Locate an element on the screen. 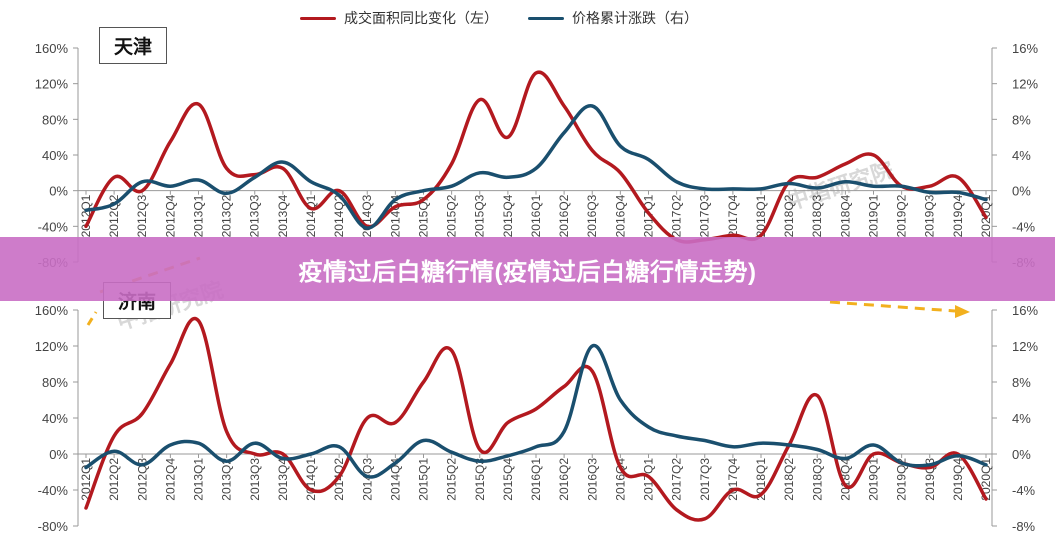 Image resolution: width=1055 pixels, height=541 pixels. x-tick-label: 2014Q2 is located at coordinates (339, 215).